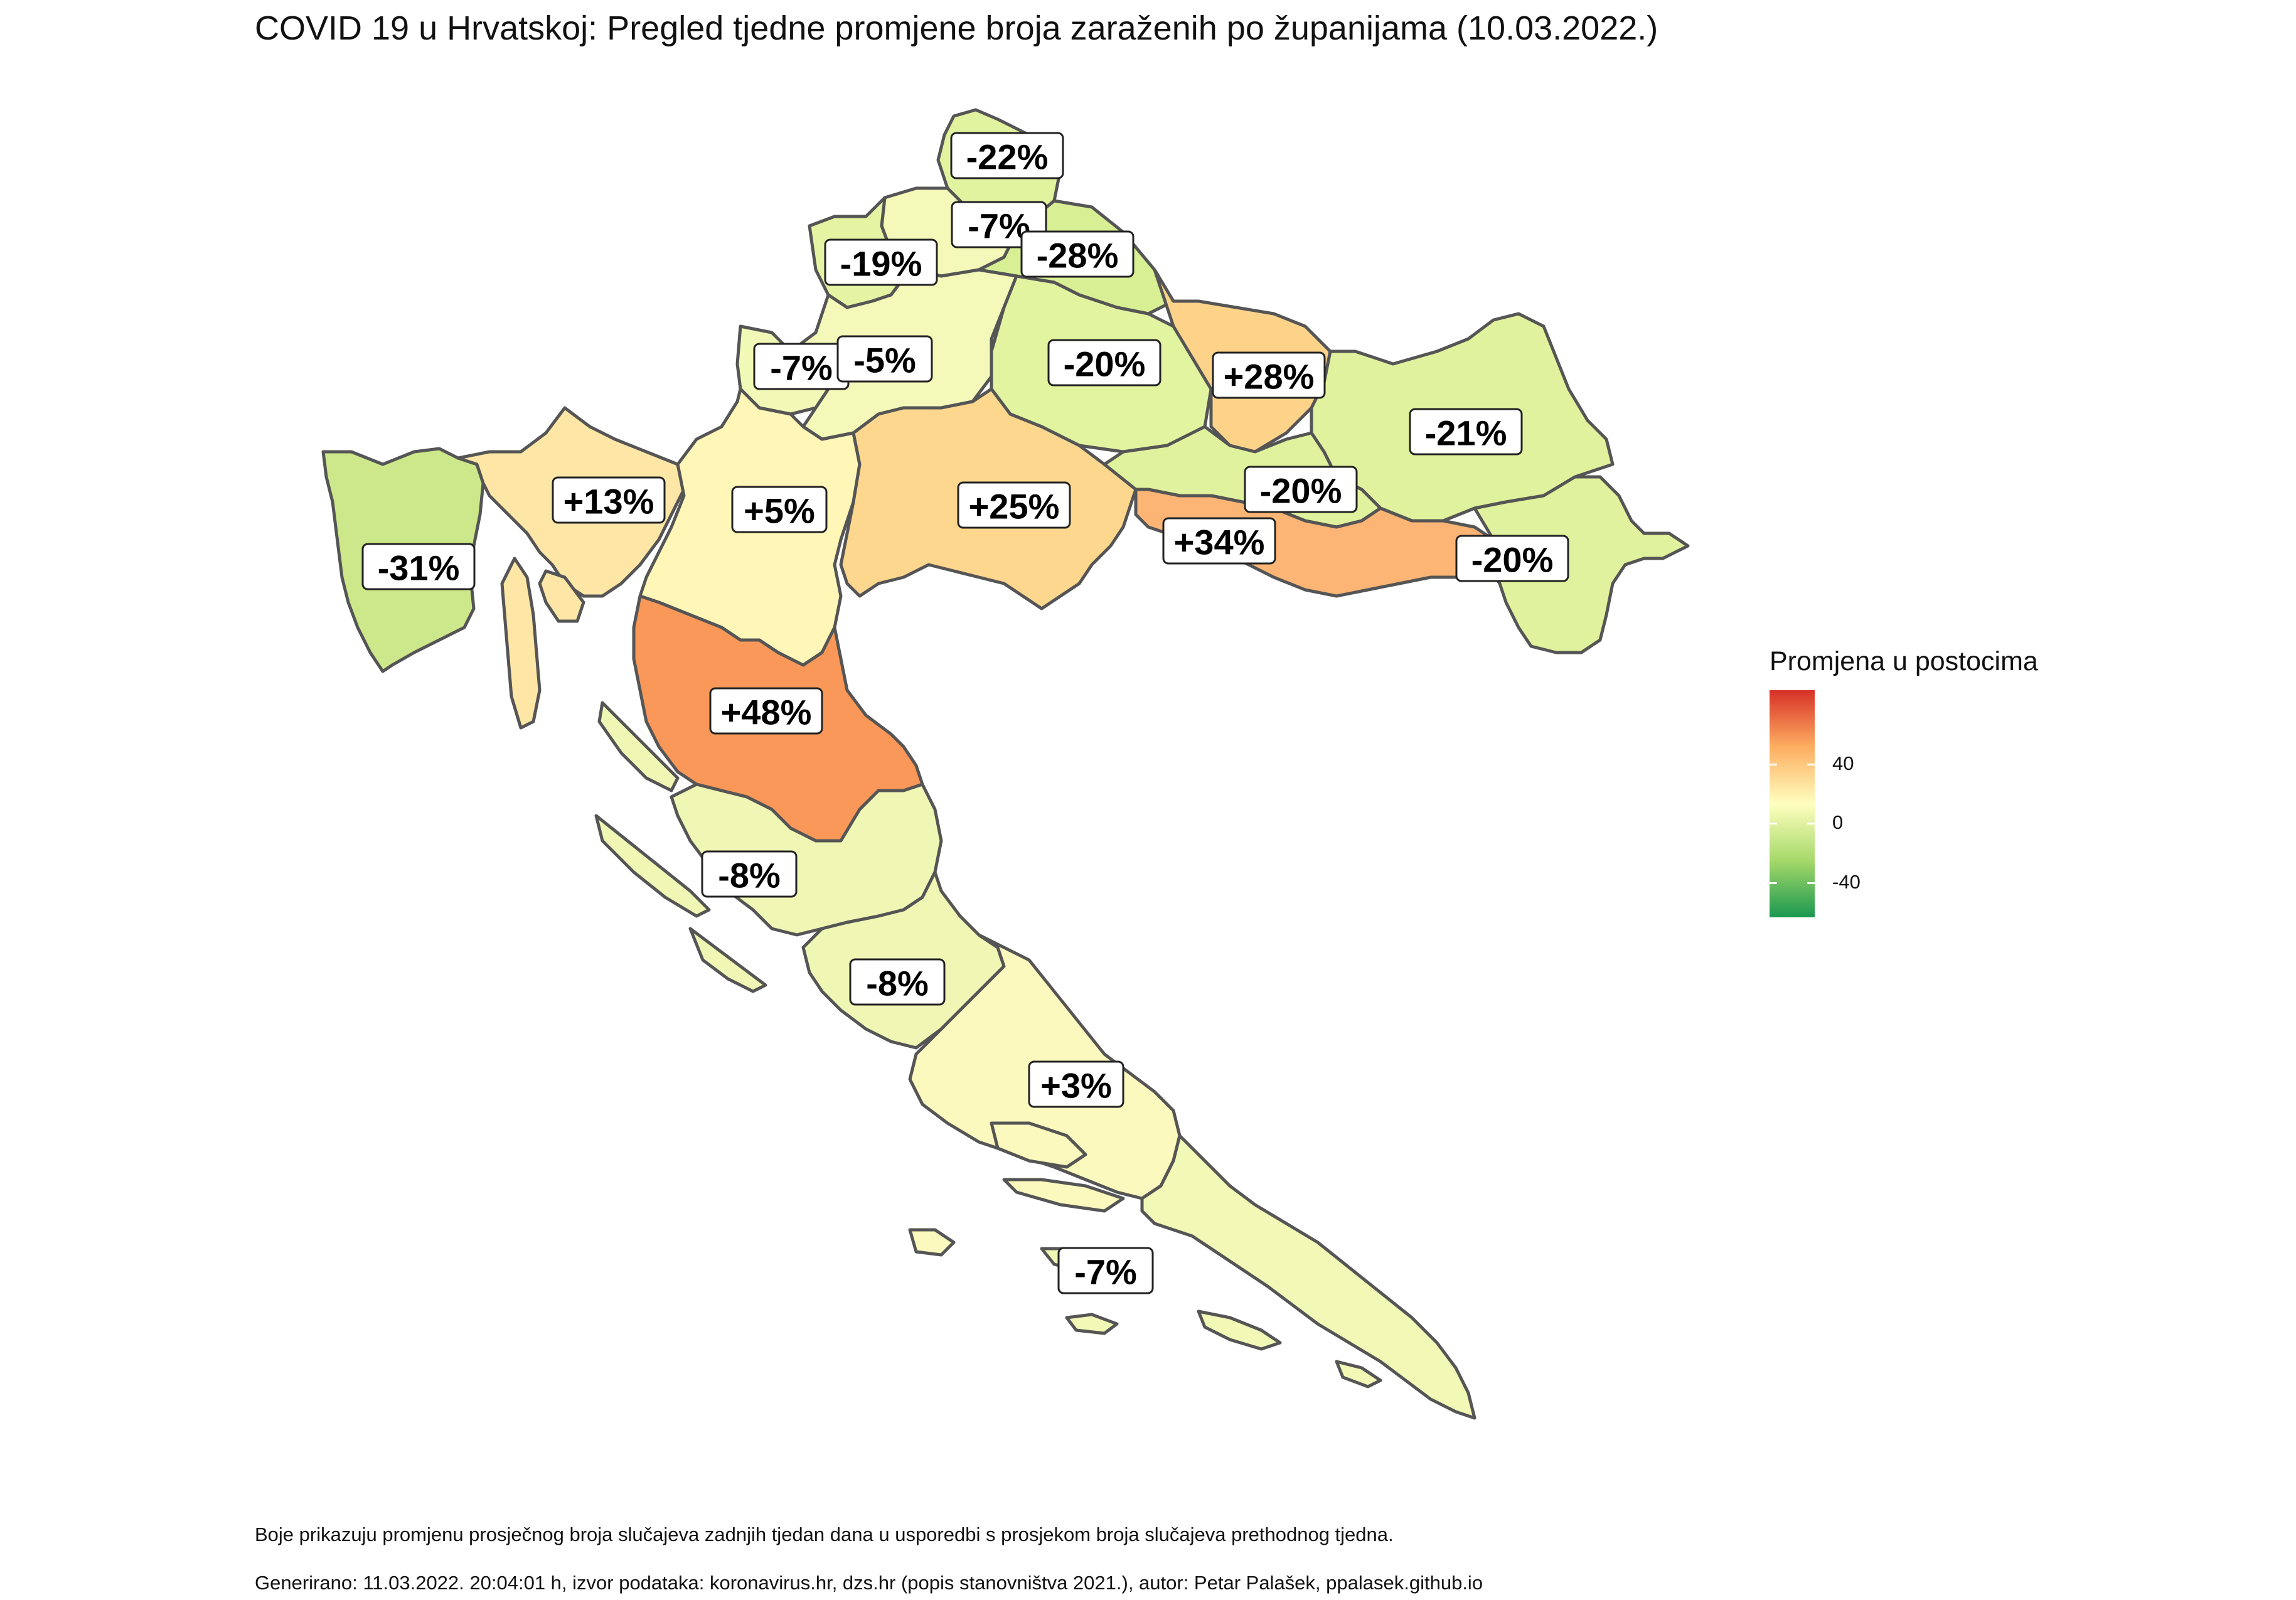 The height and width of the screenshot is (1600, 2296). What do you see at coordinates (1904, 781) in the screenshot?
I see `legend: Promjena u postocima 40 0 -40` at bounding box center [1904, 781].